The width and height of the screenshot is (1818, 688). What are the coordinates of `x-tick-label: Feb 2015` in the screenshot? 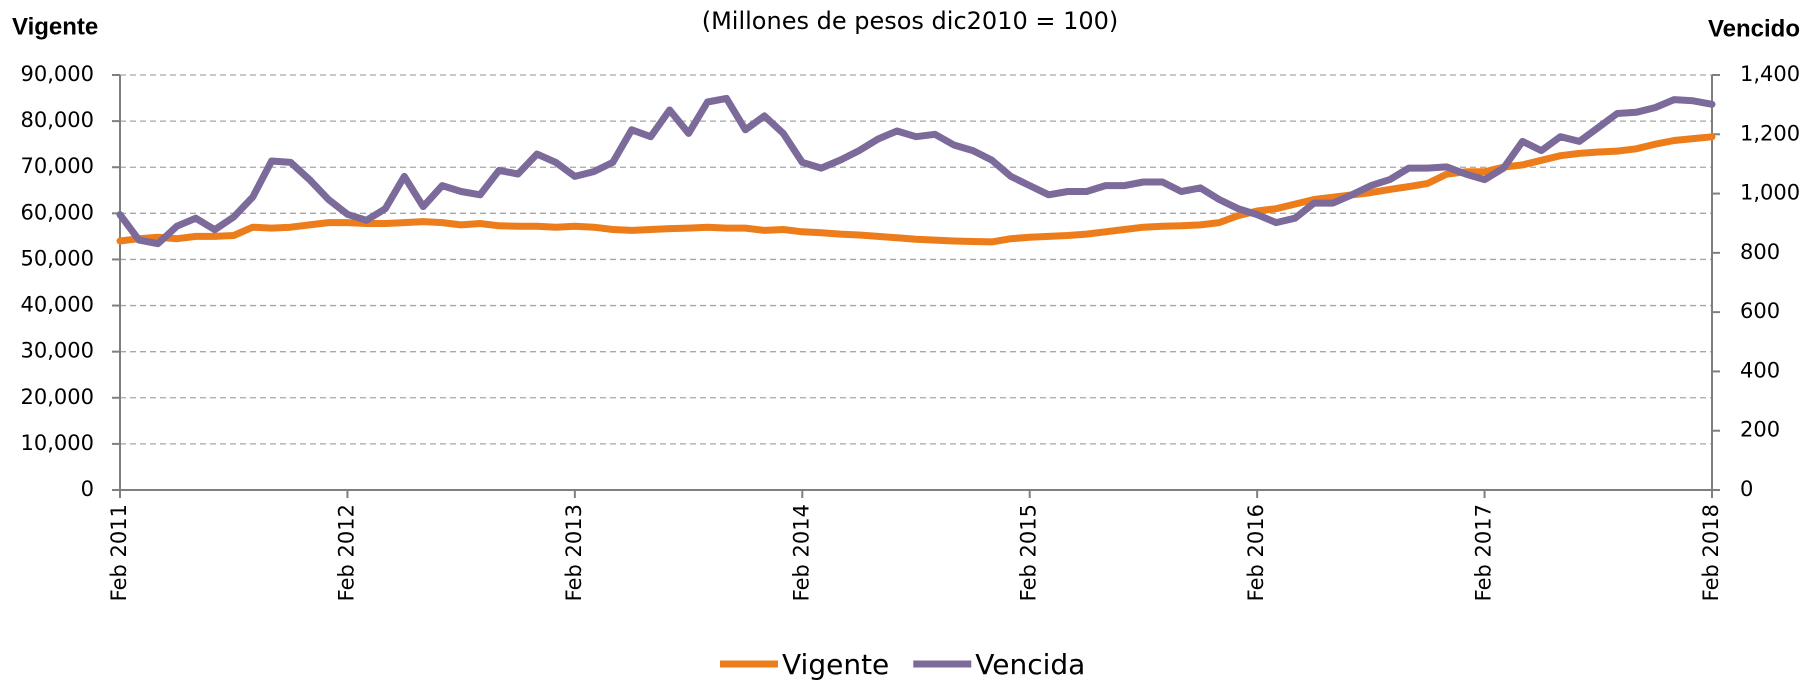 It's located at (1029, 552).